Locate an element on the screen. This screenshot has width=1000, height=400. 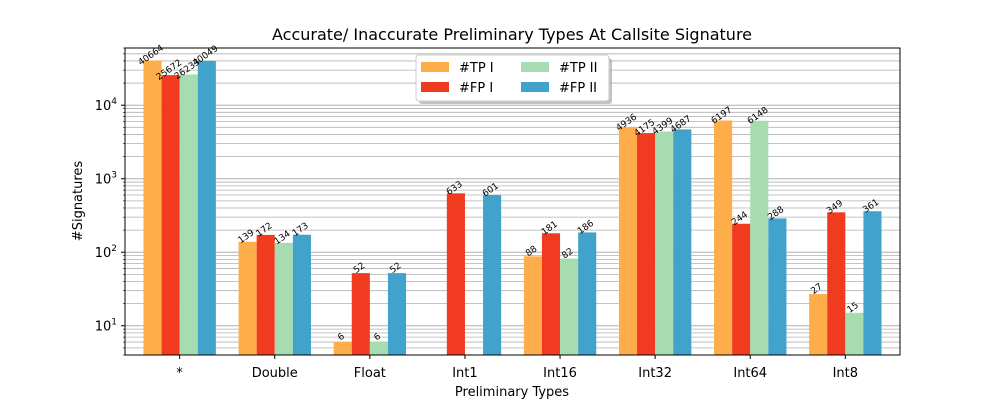
x-tick-label: Int64 is located at coordinates (750, 373).